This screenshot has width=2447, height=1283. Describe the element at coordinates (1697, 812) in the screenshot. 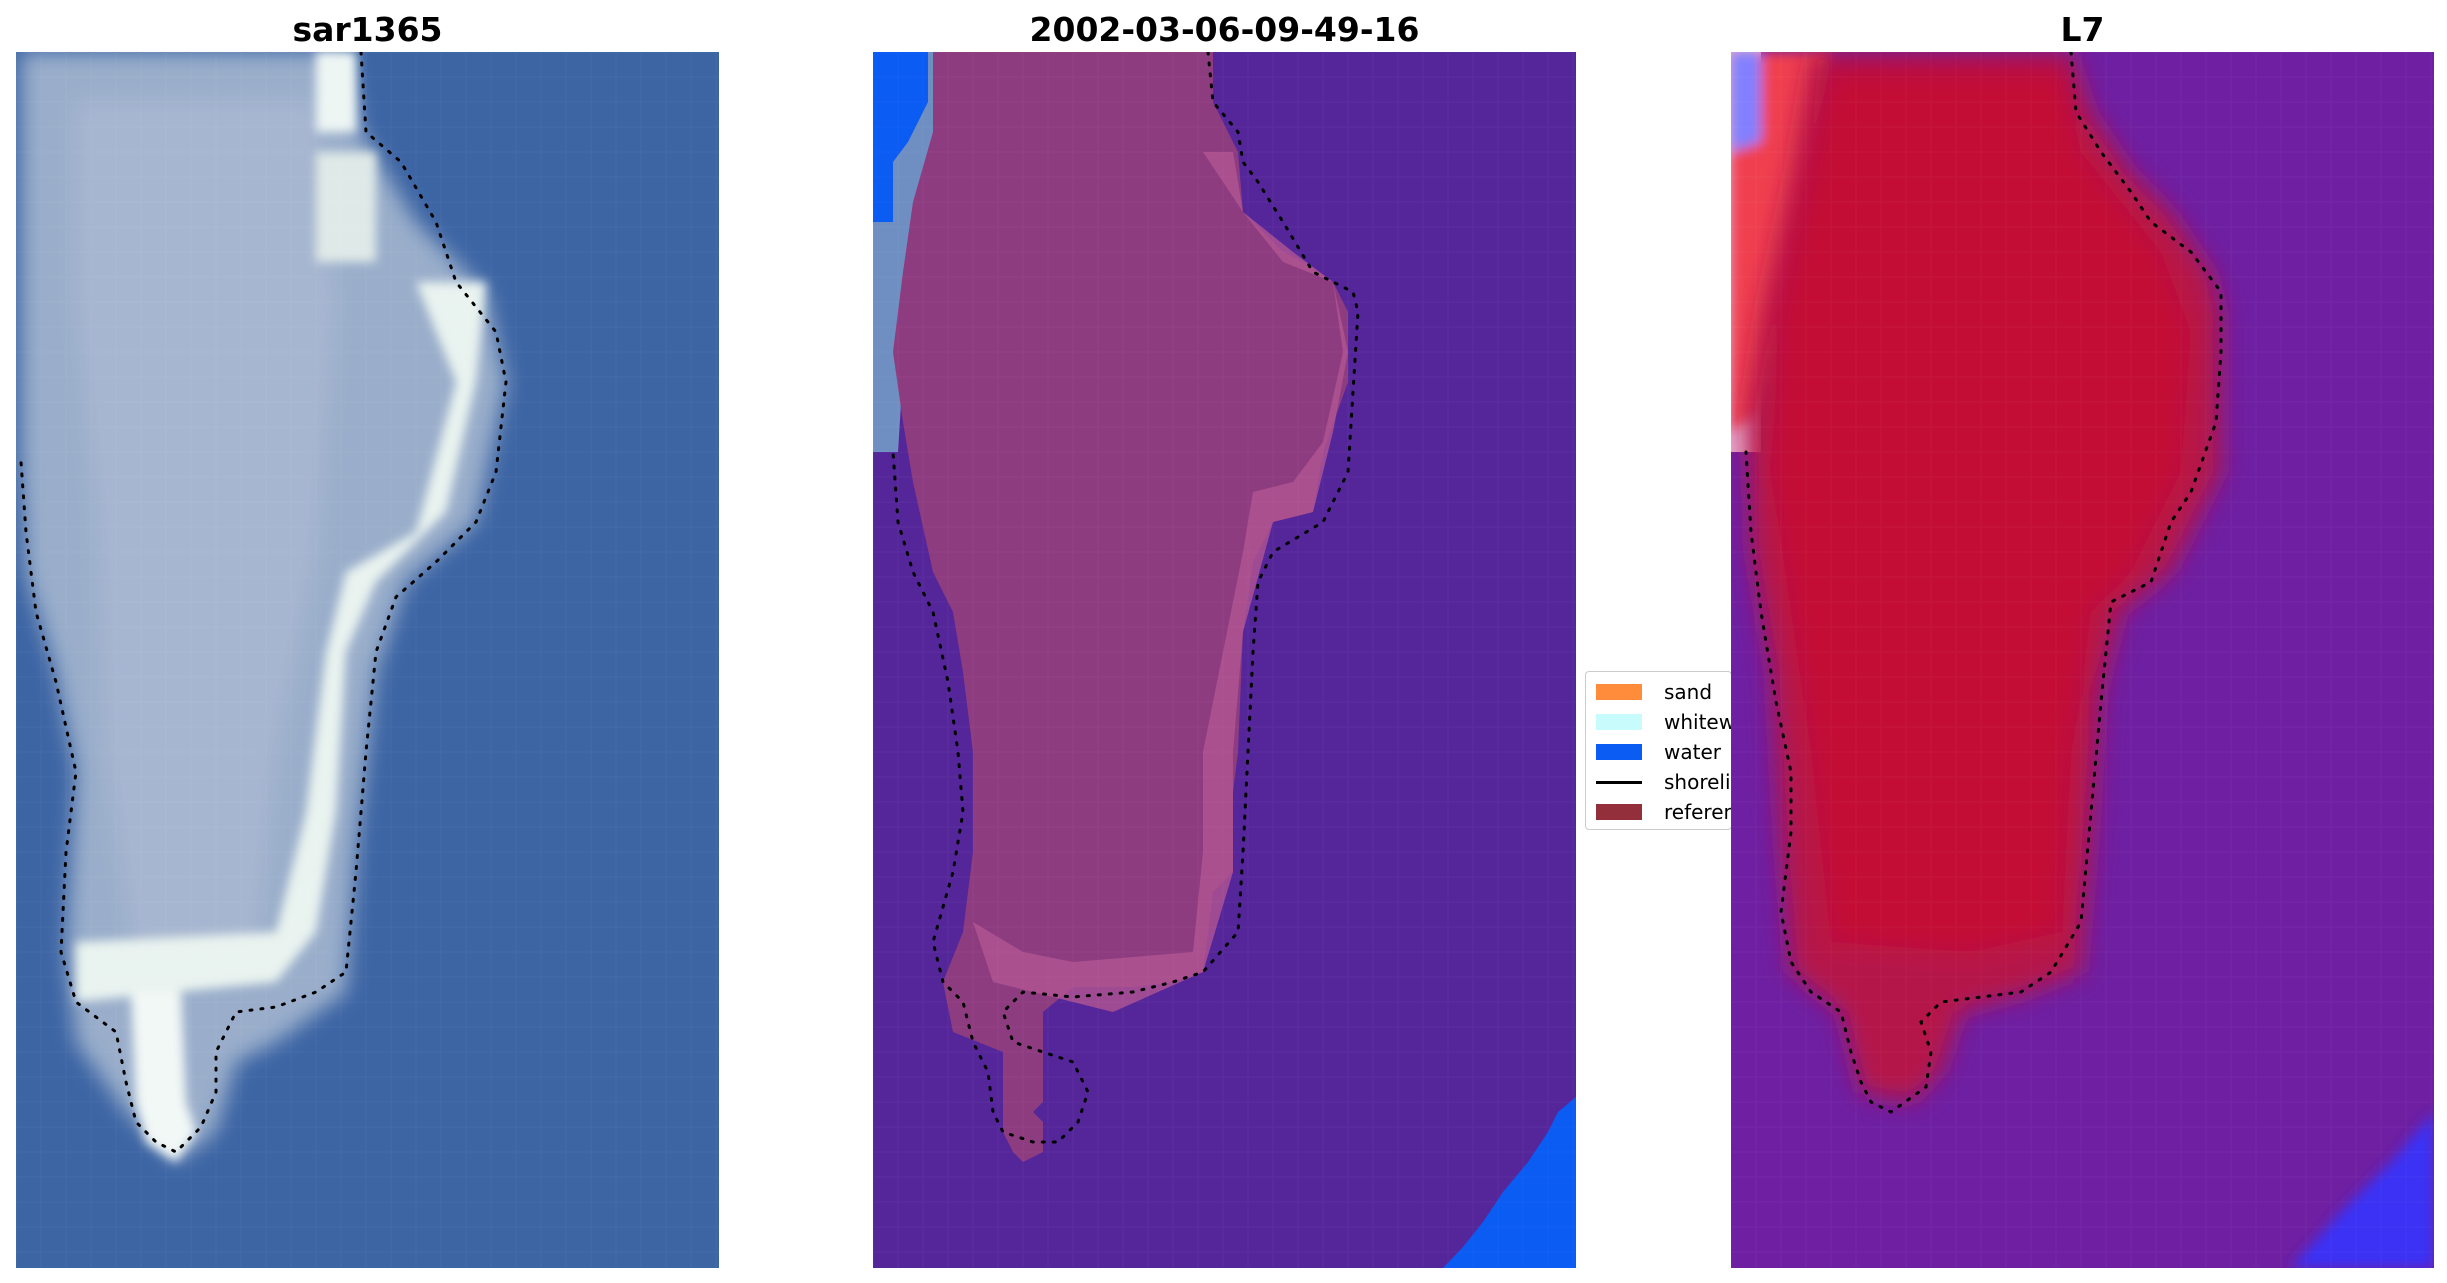

I see `legend-label: reference shoreline` at that location.